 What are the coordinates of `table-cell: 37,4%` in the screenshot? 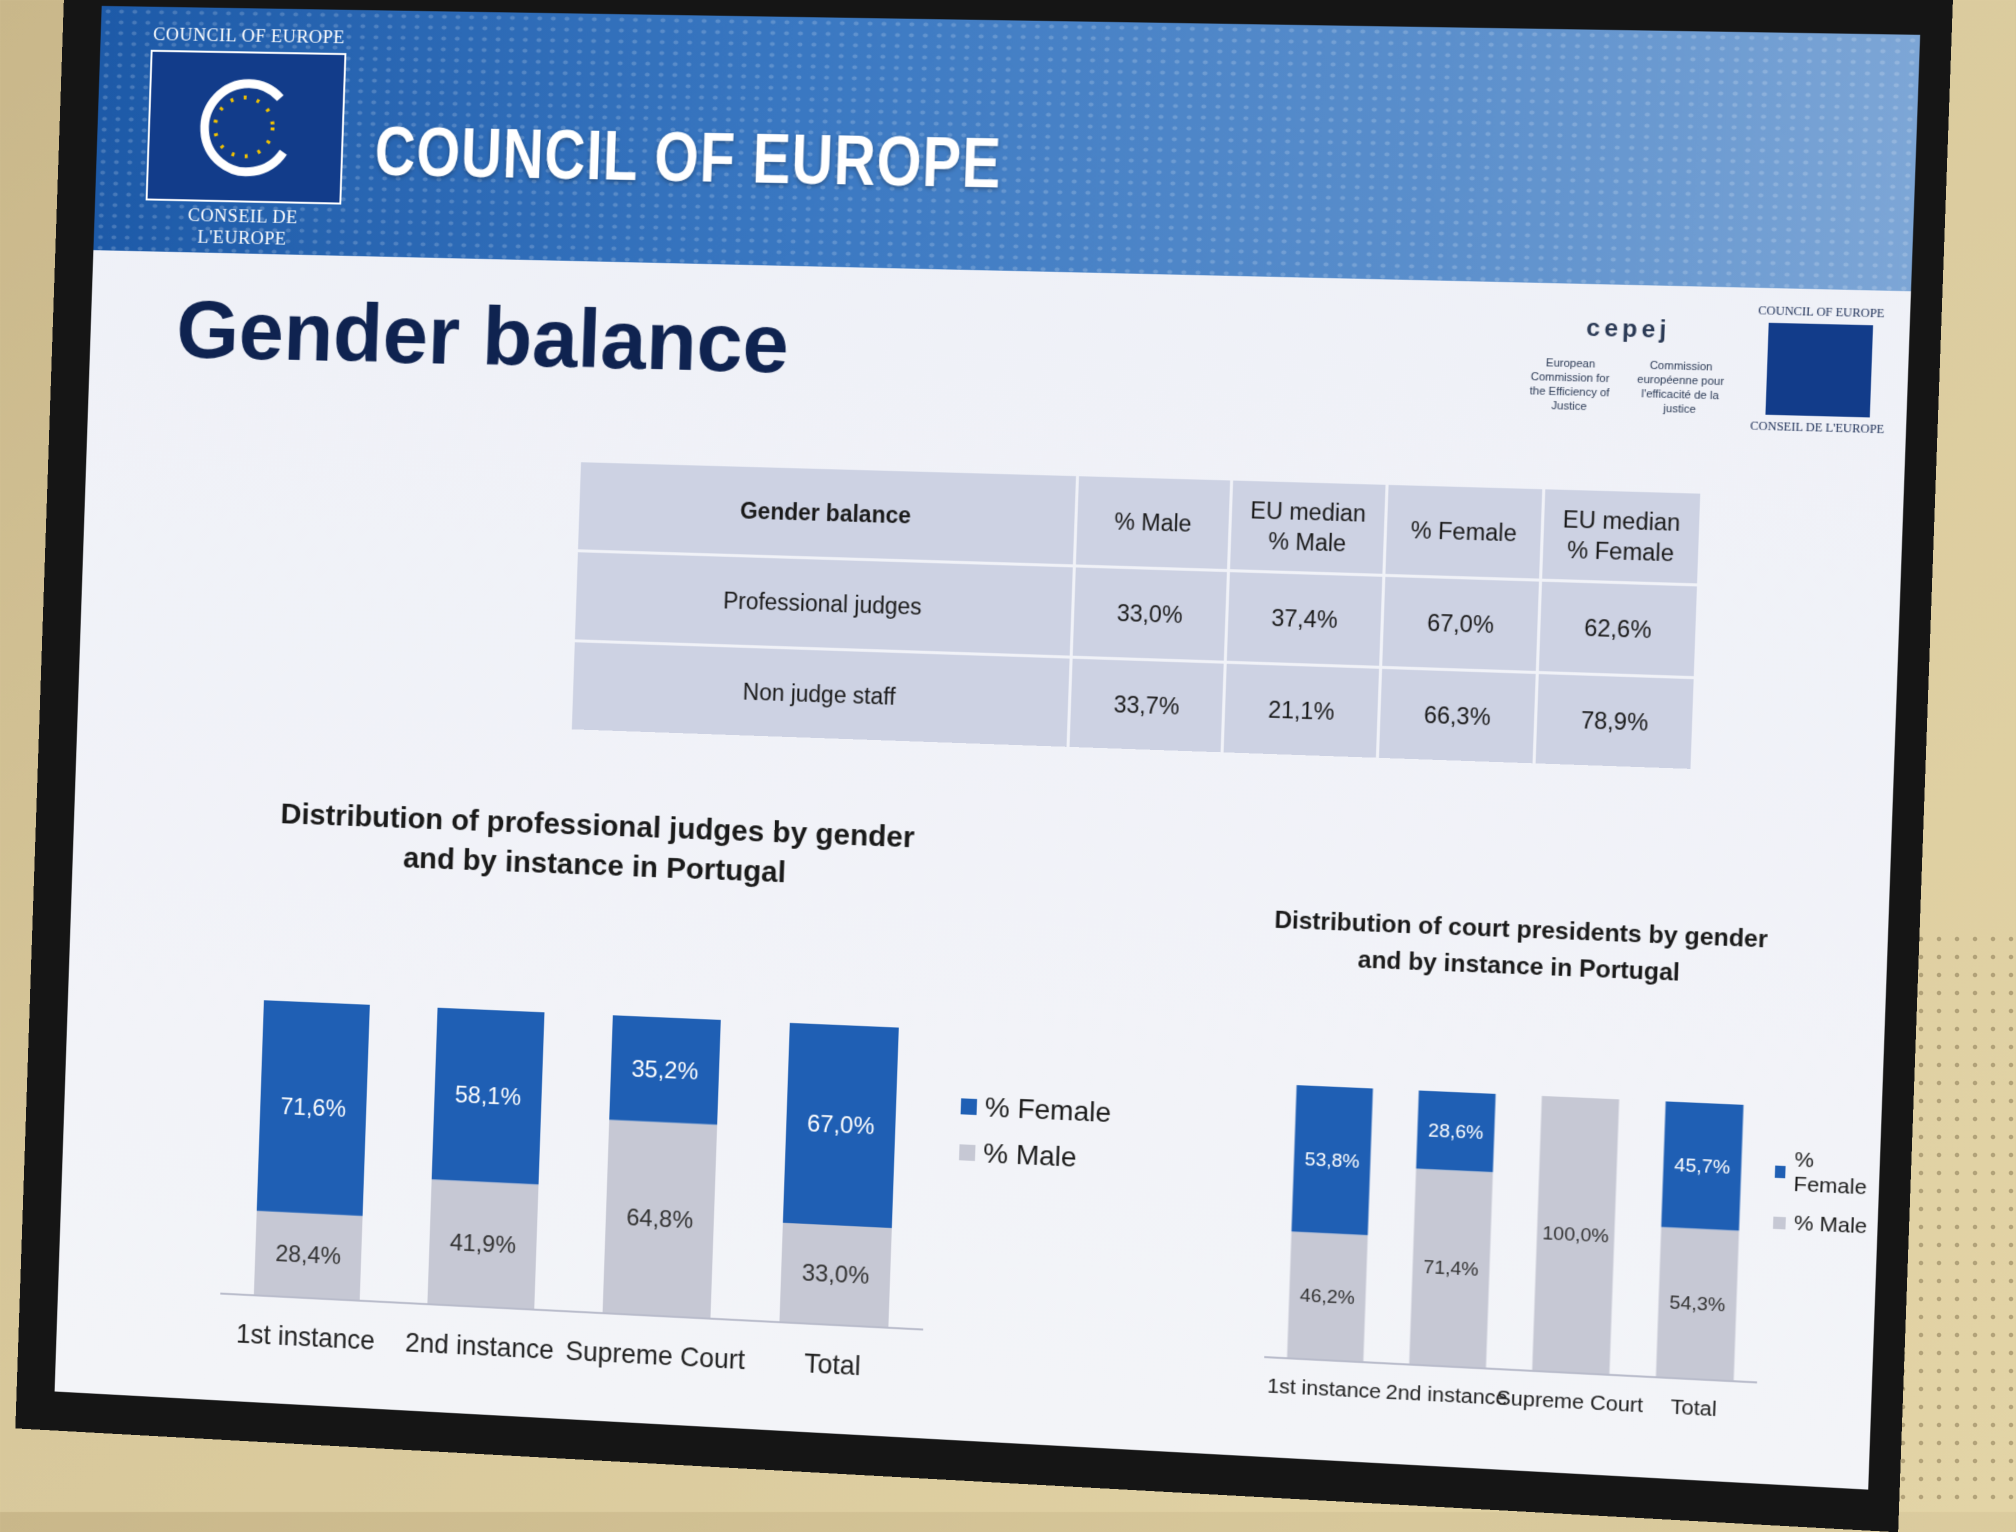 It's located at (1304, 619).